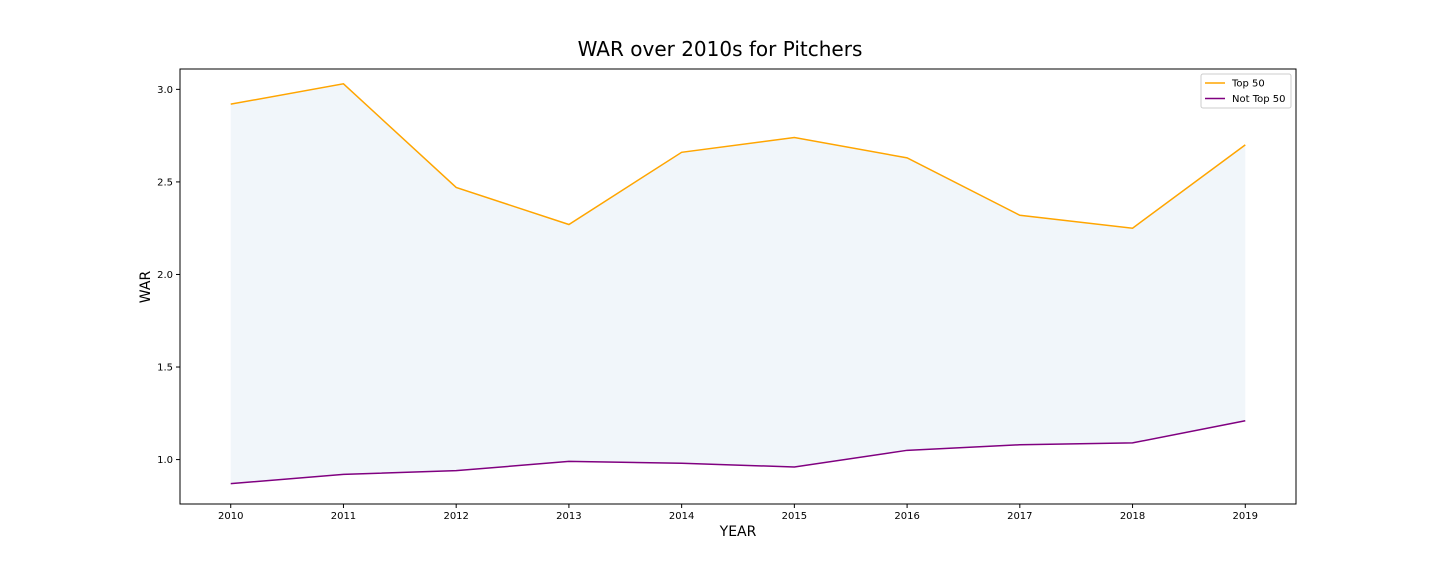 This screenshot has width=1440, height=576. I want to click on y-tick-label: 2.5, so click(165, 182).